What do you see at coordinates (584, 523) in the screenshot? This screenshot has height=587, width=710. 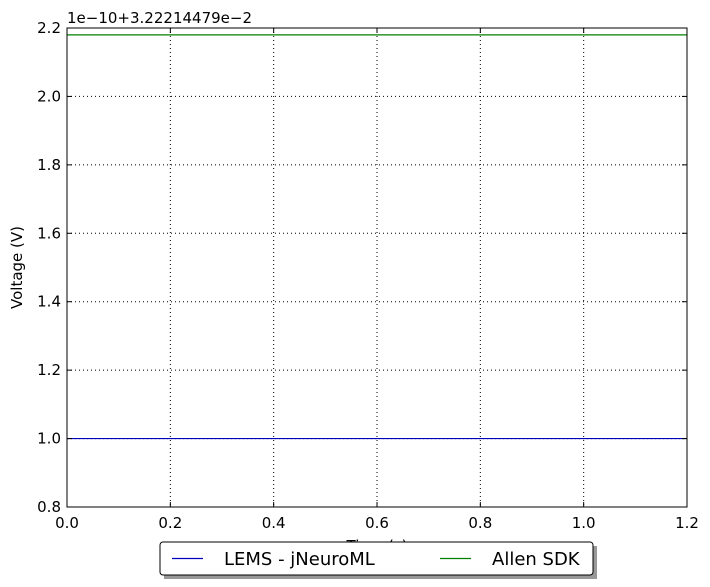 I see `x-tick-label: 1.0` at bounding box center [584, 523].